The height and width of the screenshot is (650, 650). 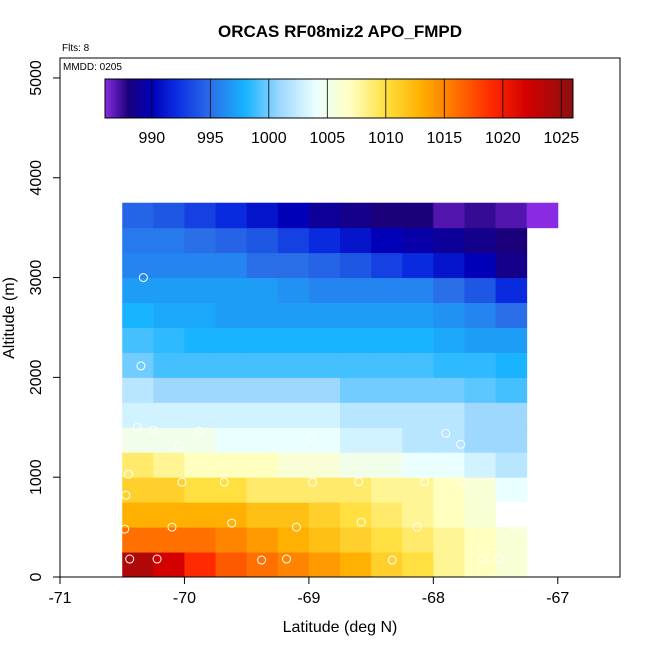 I want to click on x-tick-label: -69, so click(x=308, y=598).